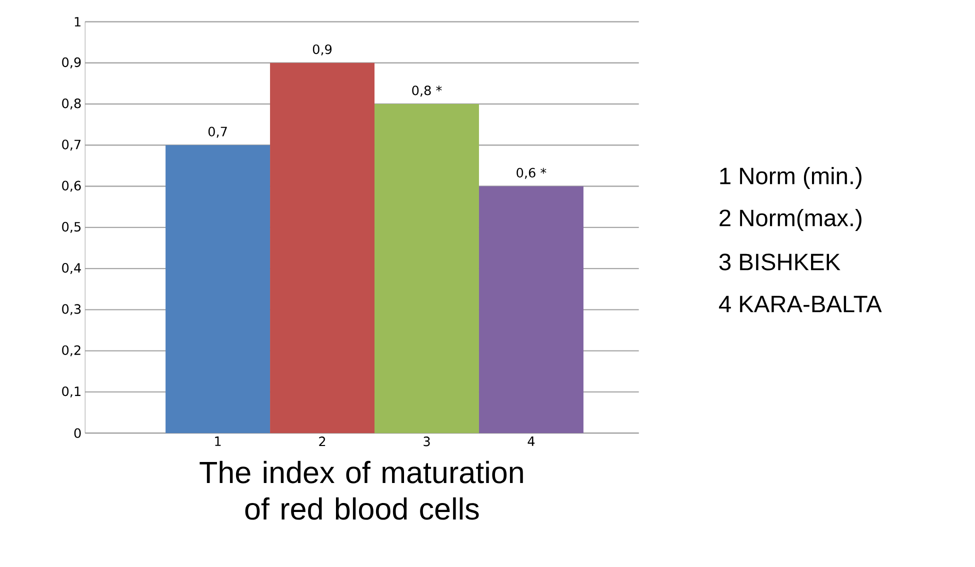  What do you see at coordinates (800, 304) in the screenshot?
I see `text: 4 KARA-BALTA` at bounding box center [800, 304].